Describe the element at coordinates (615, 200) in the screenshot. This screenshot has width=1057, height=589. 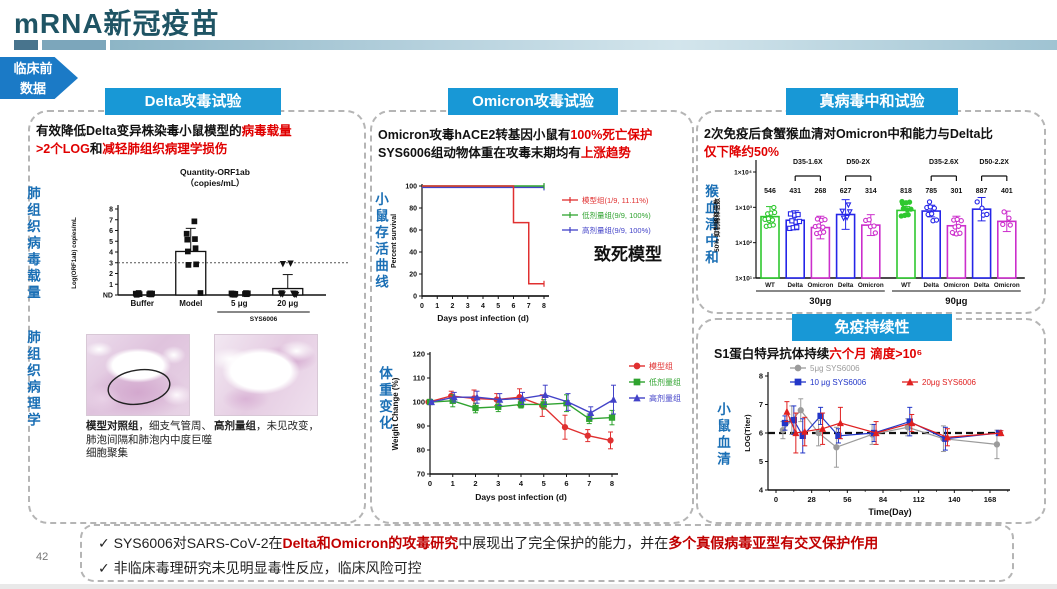
I see `svg-text: 模型组(1/9, 11.11%)` at that location.